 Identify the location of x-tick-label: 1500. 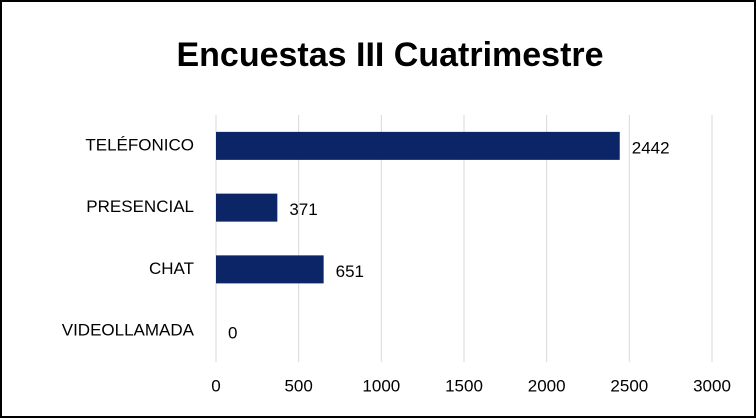
(464, 385).